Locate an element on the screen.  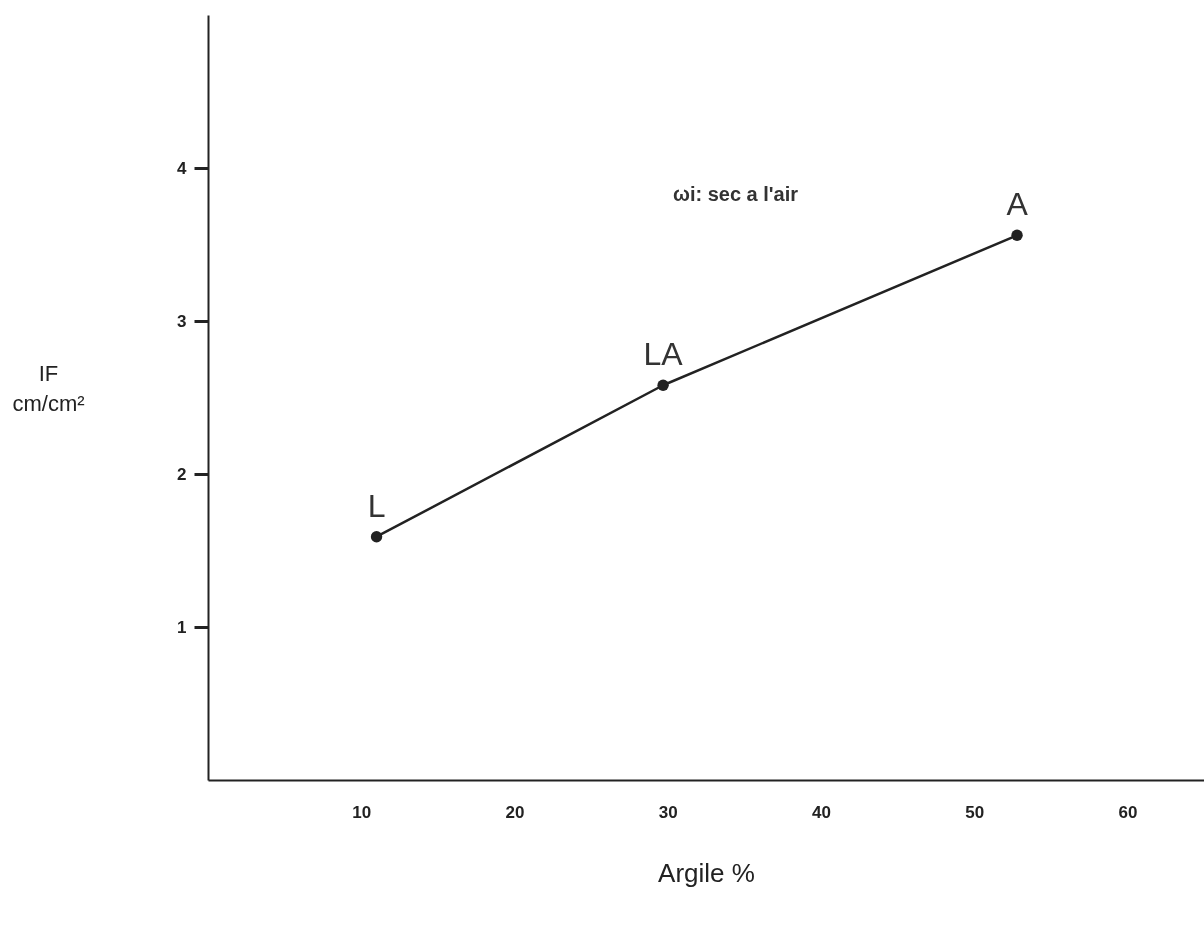
y-tick-label: 2 is located at coordinates (182, 474).